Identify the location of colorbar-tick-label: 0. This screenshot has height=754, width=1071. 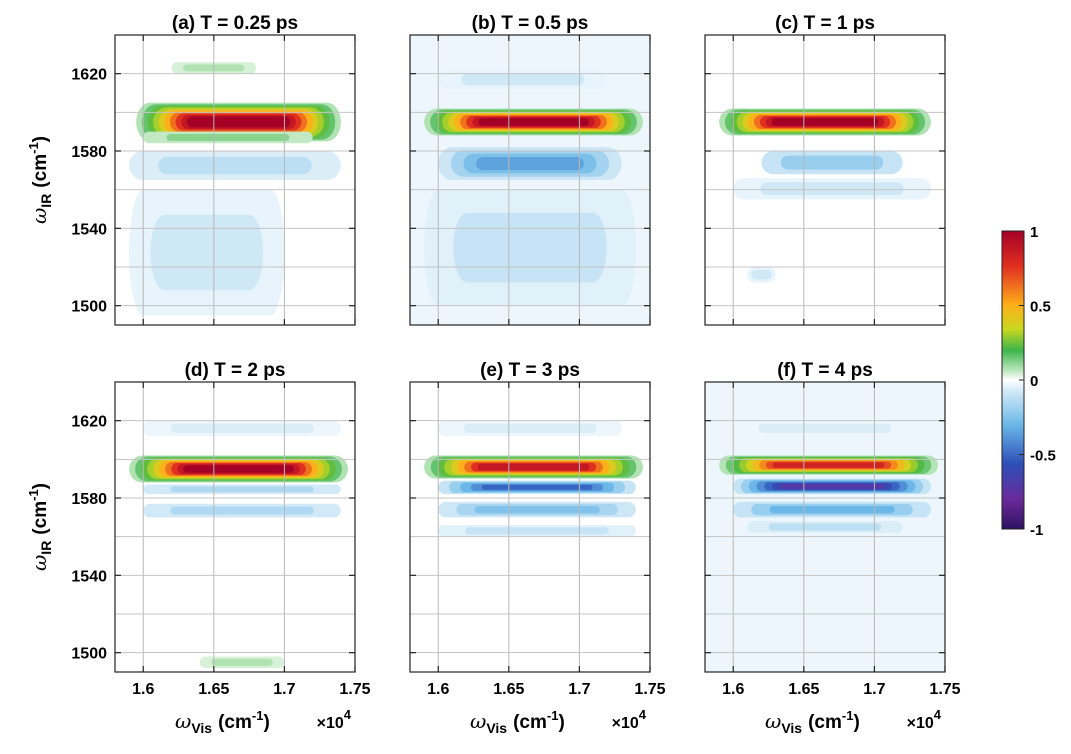
(1034, 381).